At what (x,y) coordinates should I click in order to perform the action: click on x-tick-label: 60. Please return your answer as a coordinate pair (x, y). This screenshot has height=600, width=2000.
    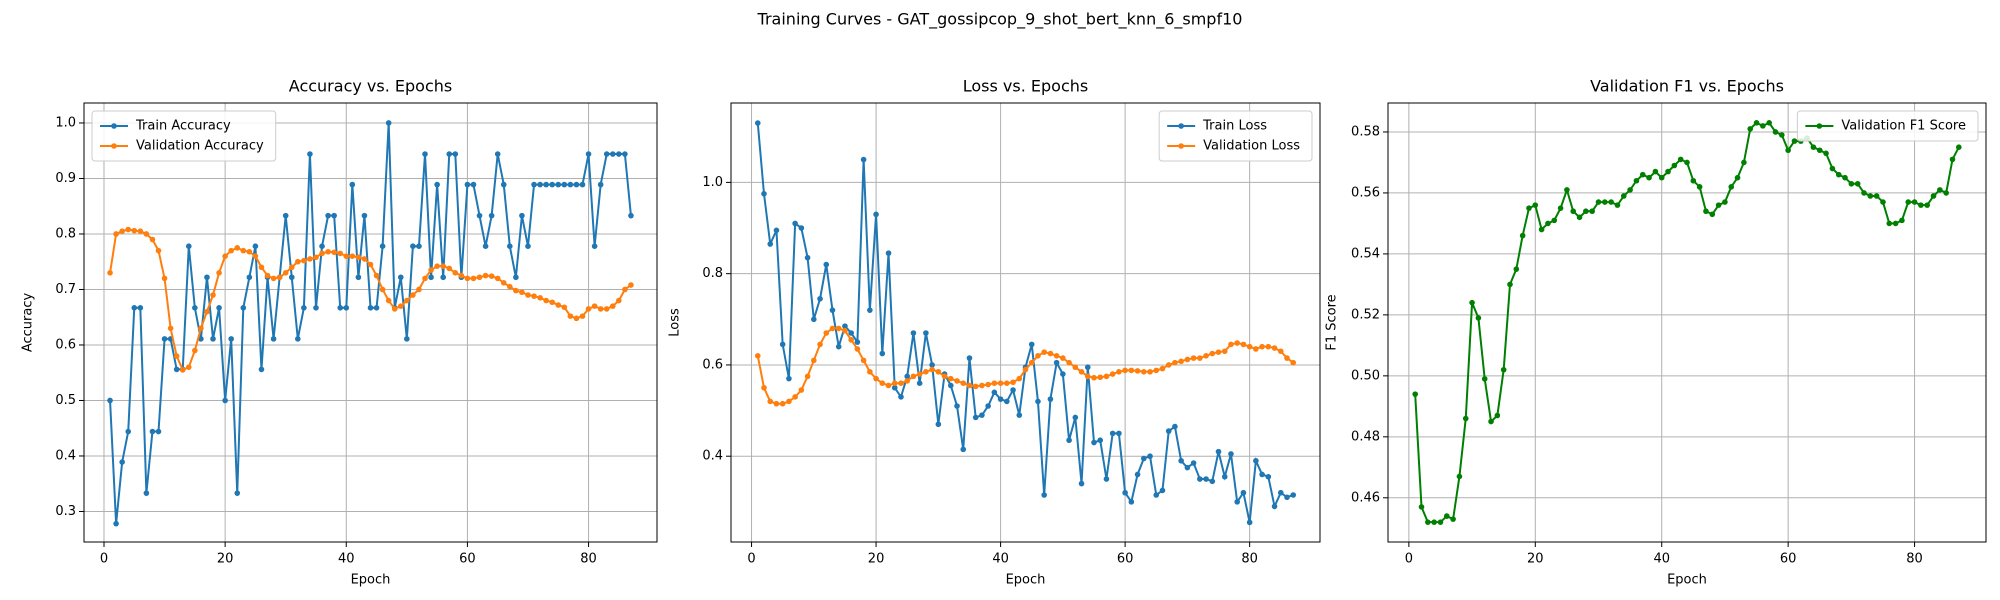
    Looking at the image, I should click on (467, 559).